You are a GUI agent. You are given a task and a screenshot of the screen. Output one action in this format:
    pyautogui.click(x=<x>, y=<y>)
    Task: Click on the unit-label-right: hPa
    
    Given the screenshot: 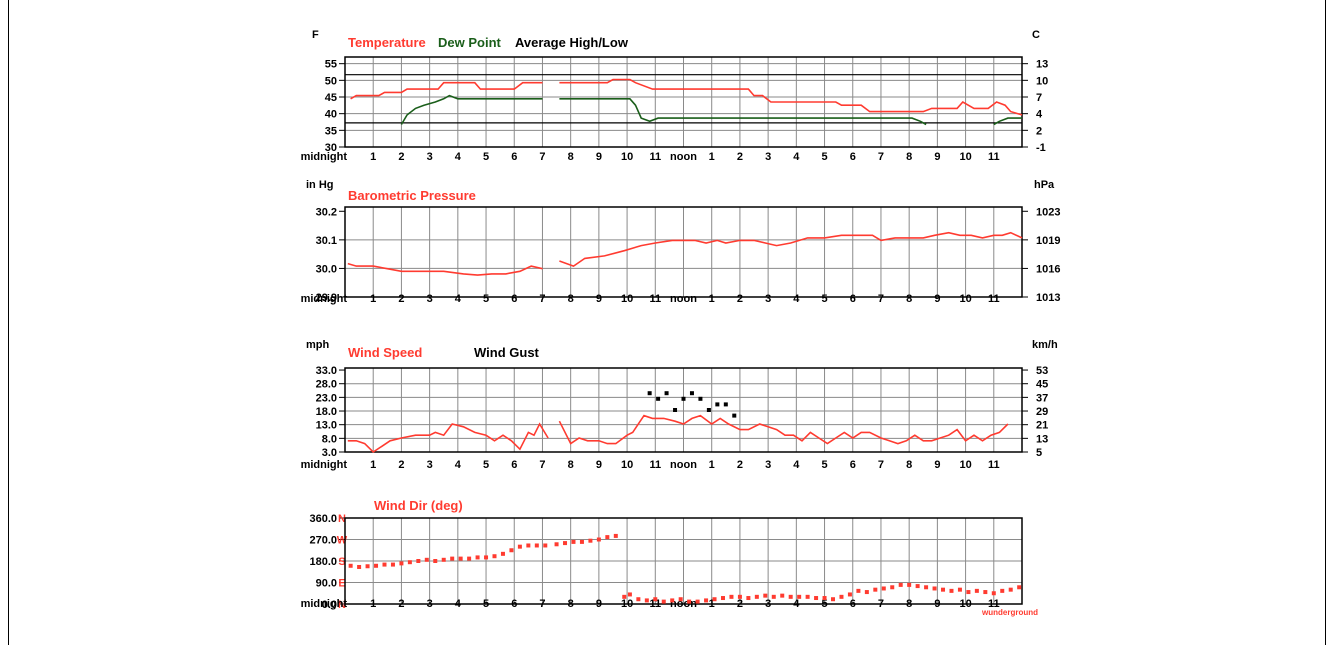 What is the action you would take?
    pyautogui.click(x=1044, y=185)
    